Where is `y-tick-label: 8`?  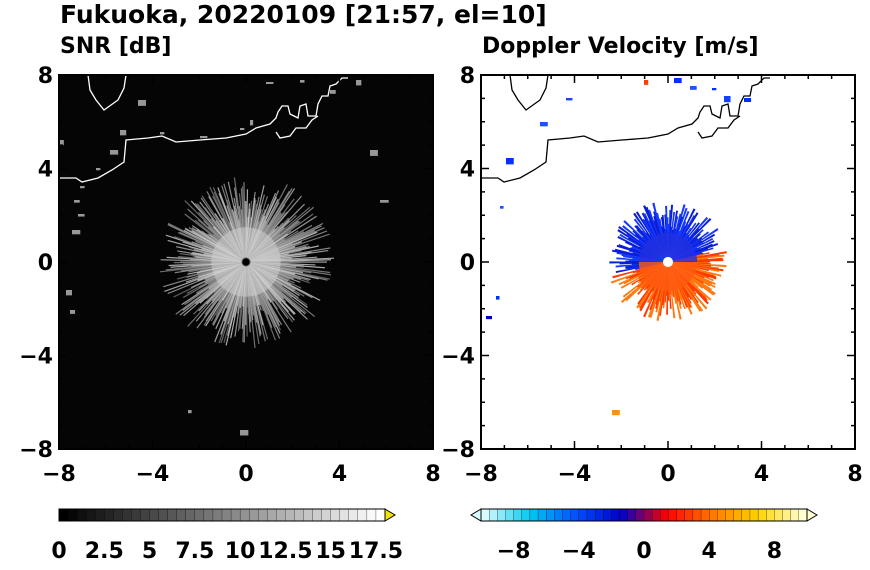
y-tick-label: 8 is located at coordinates (45, 76).